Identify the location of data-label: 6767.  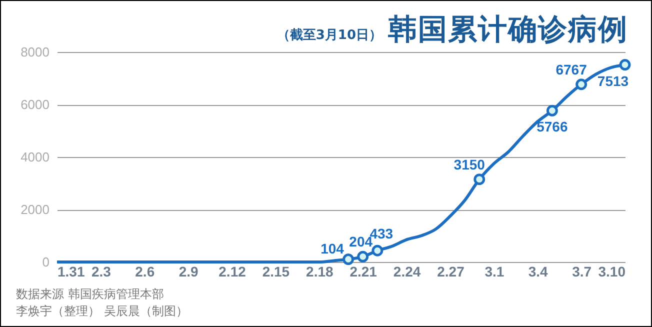
(572, 69).